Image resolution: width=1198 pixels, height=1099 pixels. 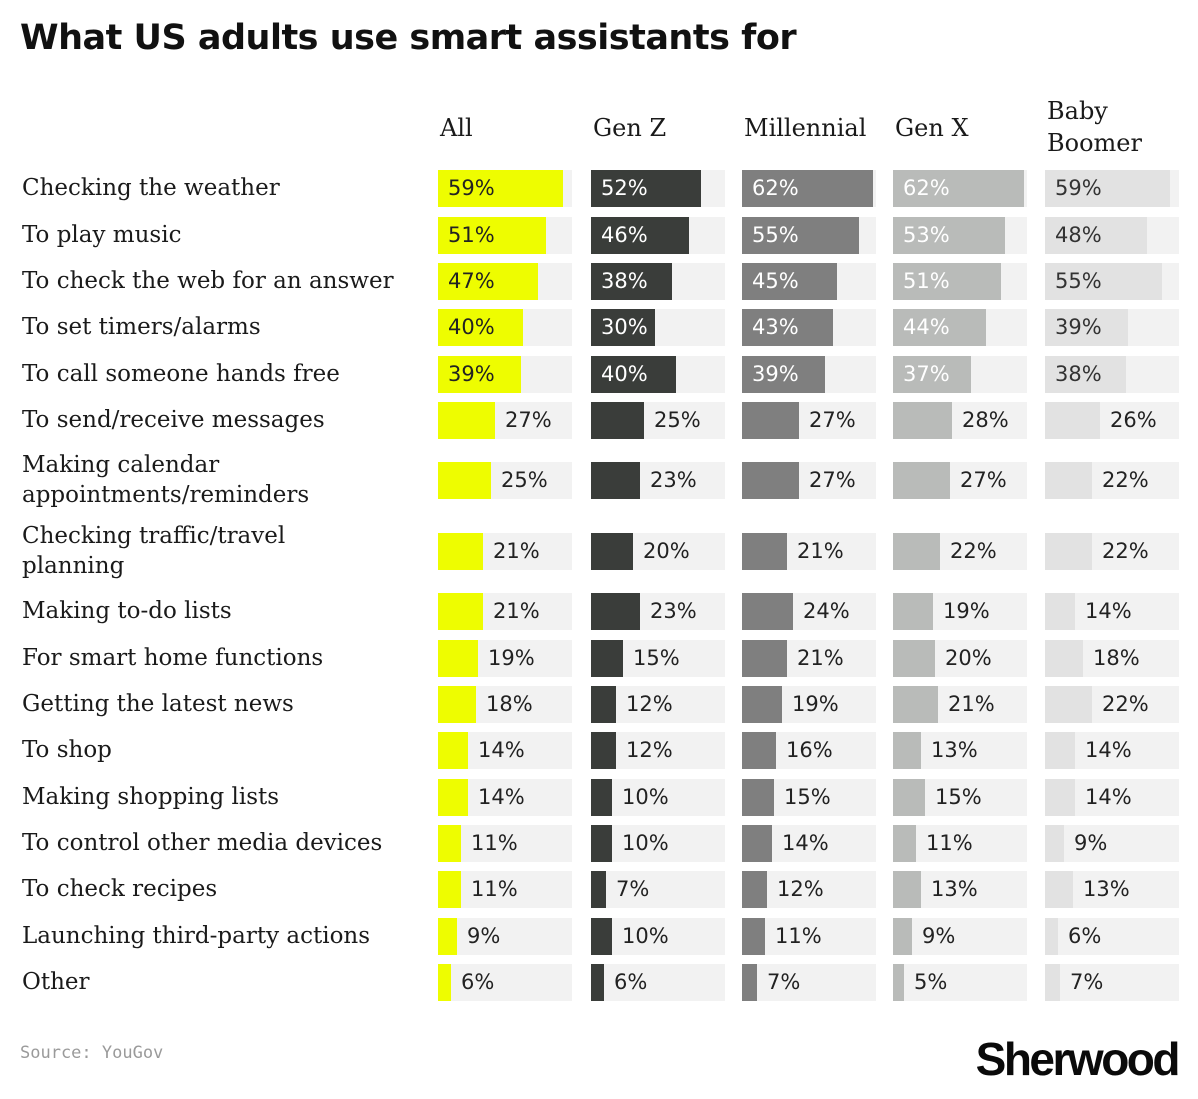 I want to click on value-label: 59%, so click(x=1078, y=188).